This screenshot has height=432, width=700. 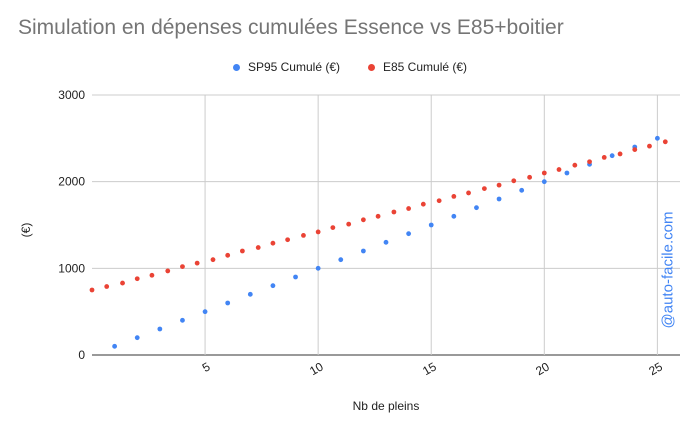 I want to click on y-tick-label: 1000, so click(x=71, y=268).